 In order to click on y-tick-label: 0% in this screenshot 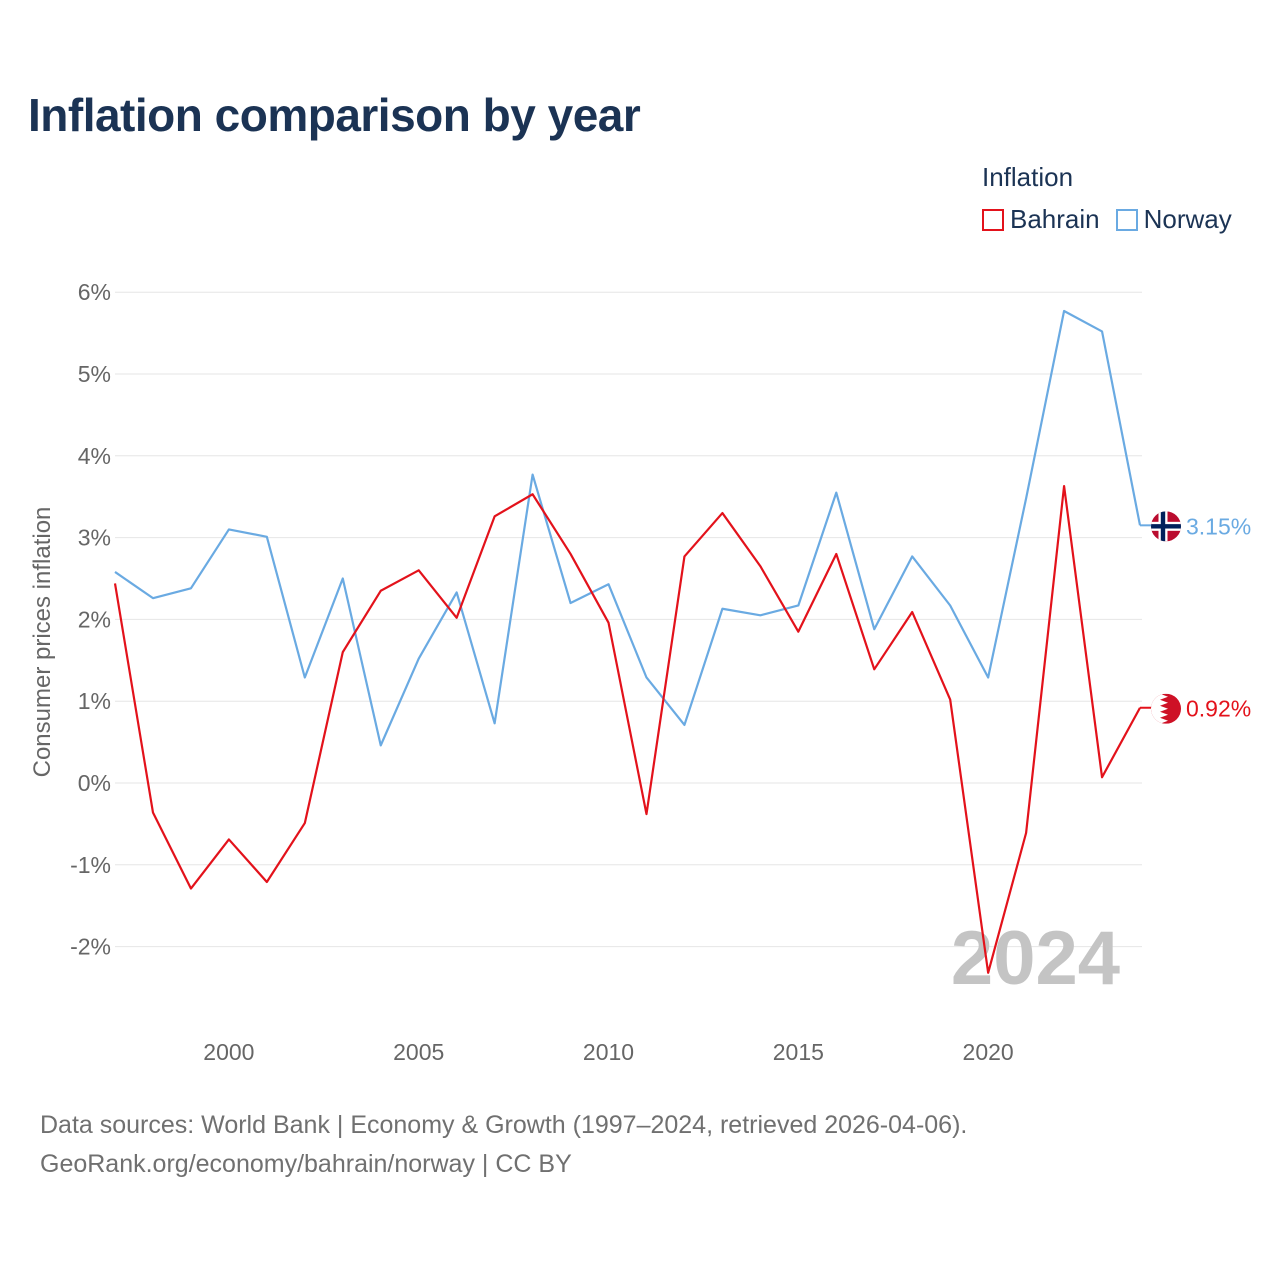, I will do `click(94, 783)`.